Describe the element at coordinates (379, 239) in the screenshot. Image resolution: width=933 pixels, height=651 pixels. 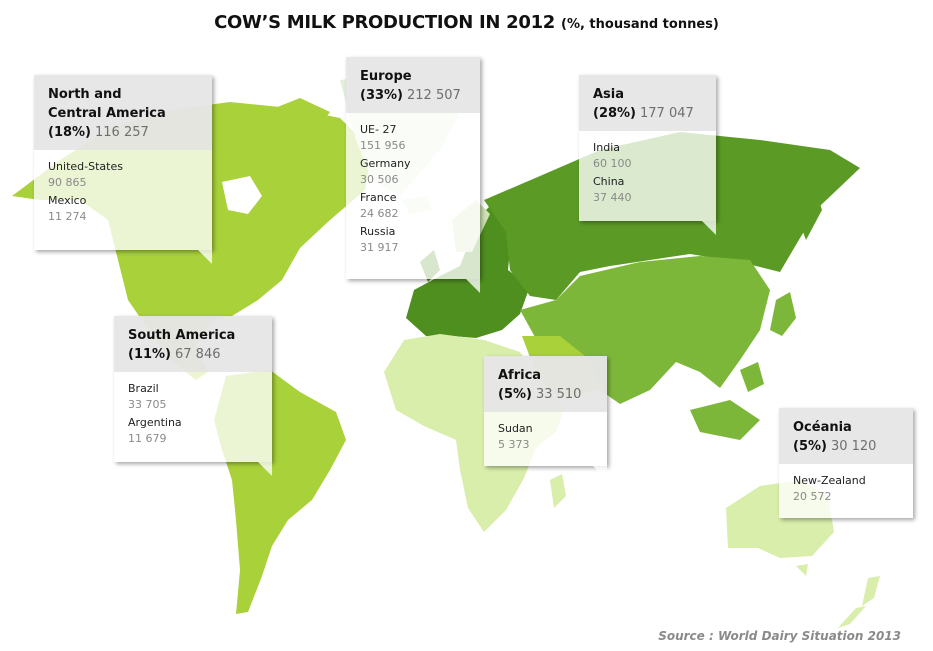
I see `list-item: Russia 31 917` at that location.